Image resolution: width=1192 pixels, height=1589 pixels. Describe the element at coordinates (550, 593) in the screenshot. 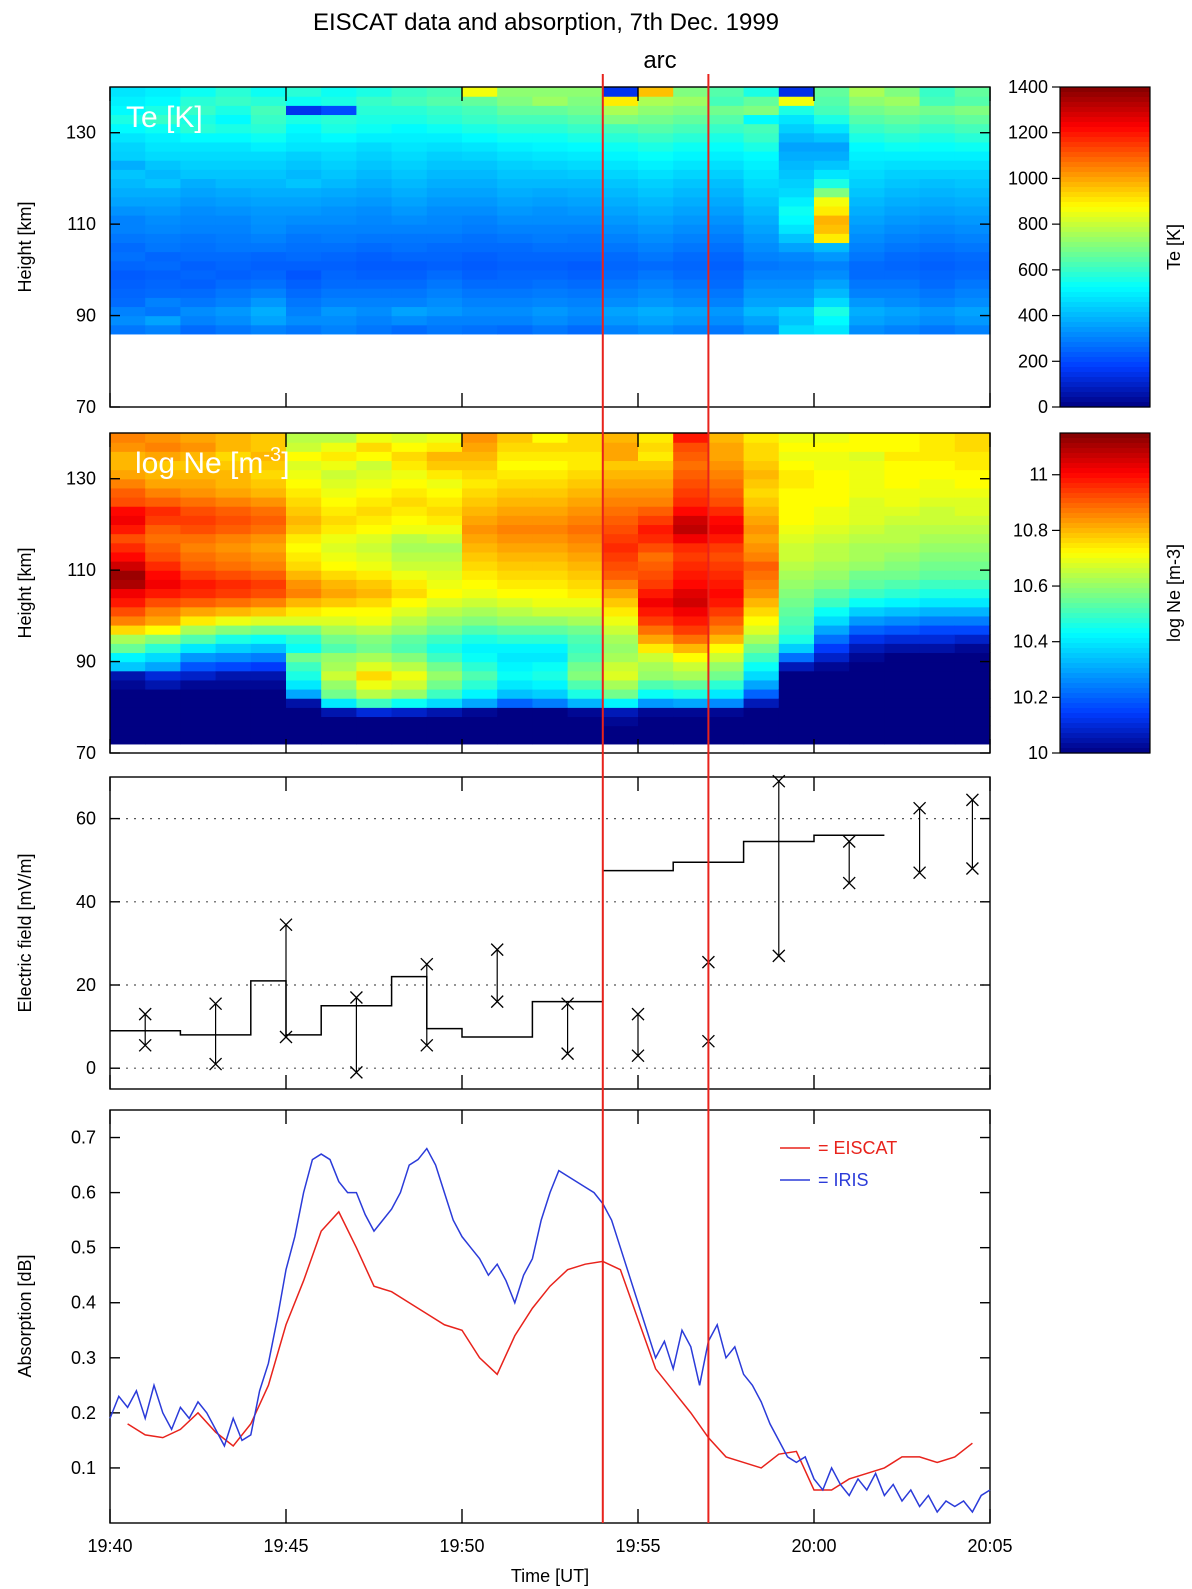

I see `ne-frame` at that location.